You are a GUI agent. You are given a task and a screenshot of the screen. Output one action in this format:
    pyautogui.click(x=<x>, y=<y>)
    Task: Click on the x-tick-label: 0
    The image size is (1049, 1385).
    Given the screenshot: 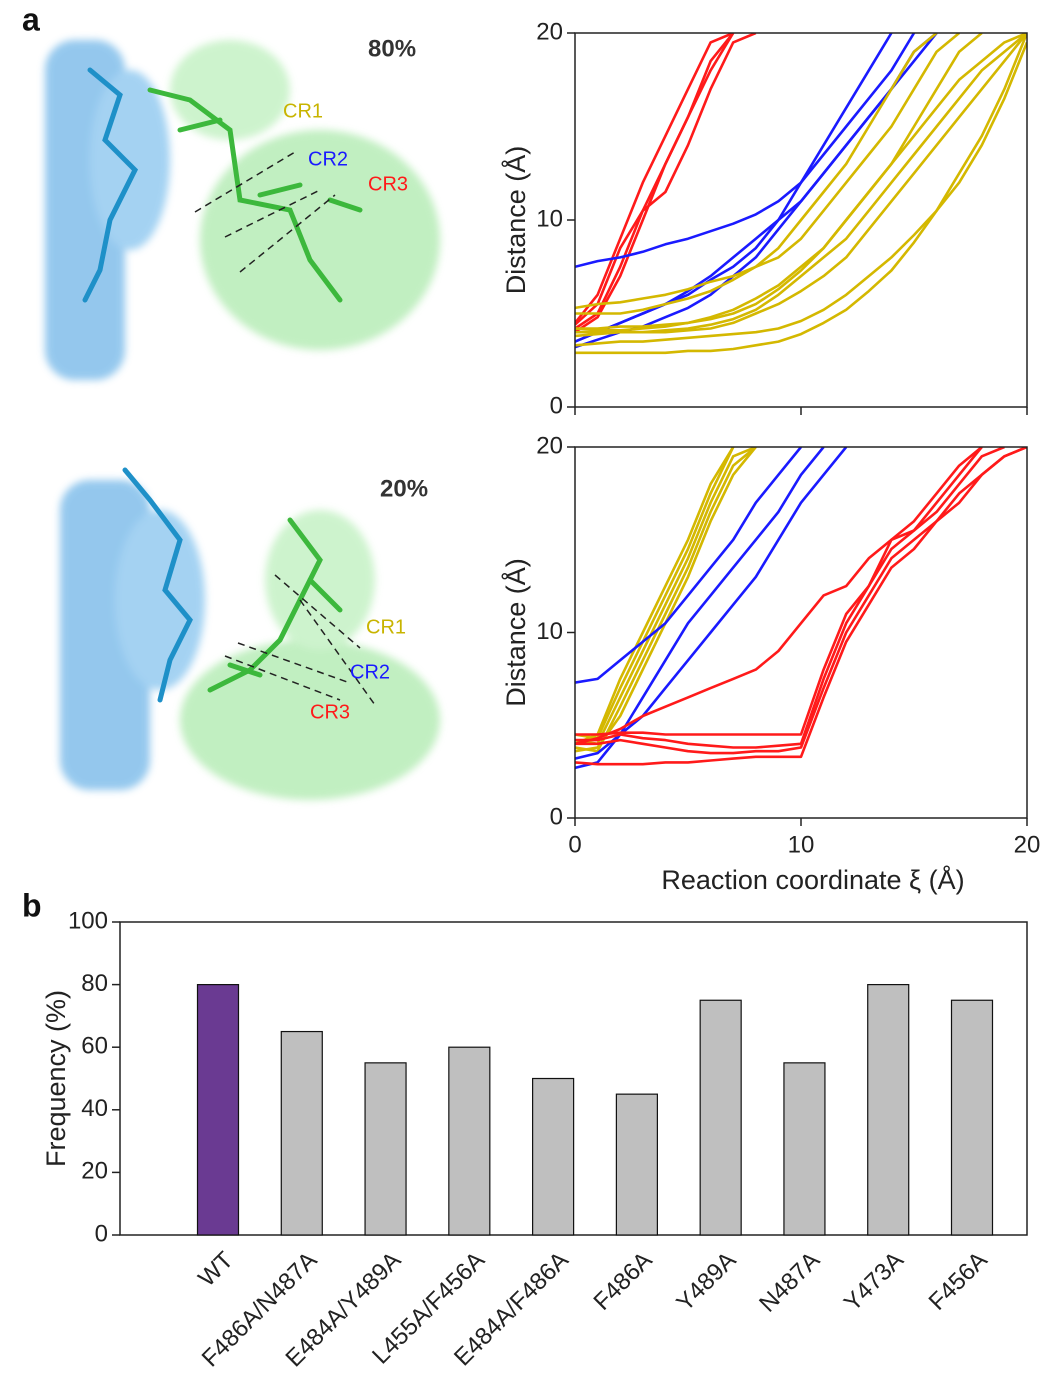 What is the action you would take?
    pyautogui.click(x=574, y=844)
    